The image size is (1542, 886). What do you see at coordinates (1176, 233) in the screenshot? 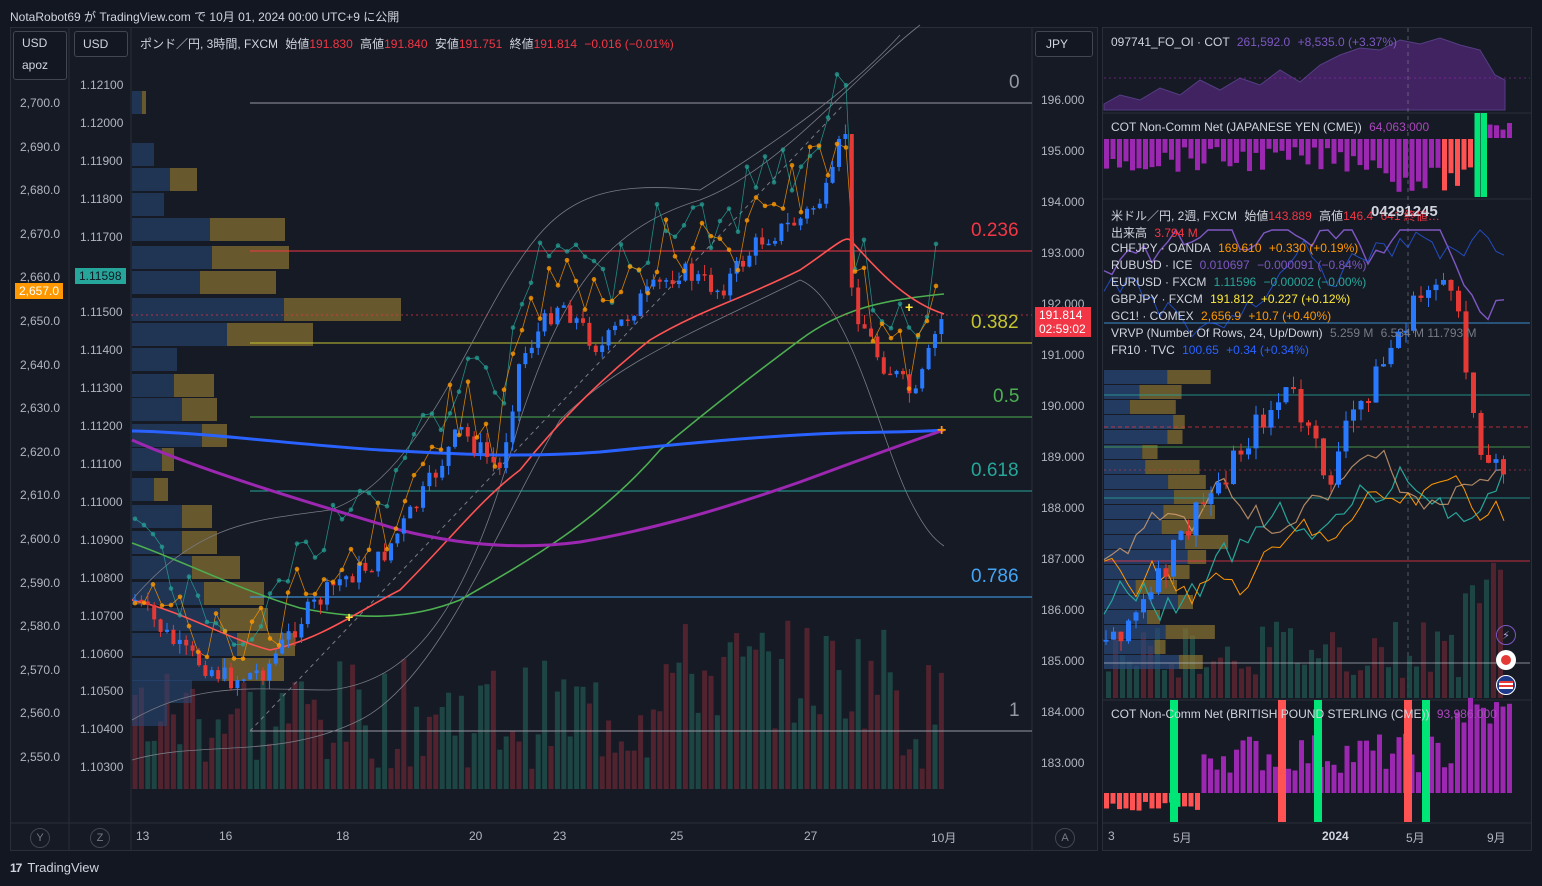
I see `volume-value: 3.794 M` at bounding box center [1176, 233].